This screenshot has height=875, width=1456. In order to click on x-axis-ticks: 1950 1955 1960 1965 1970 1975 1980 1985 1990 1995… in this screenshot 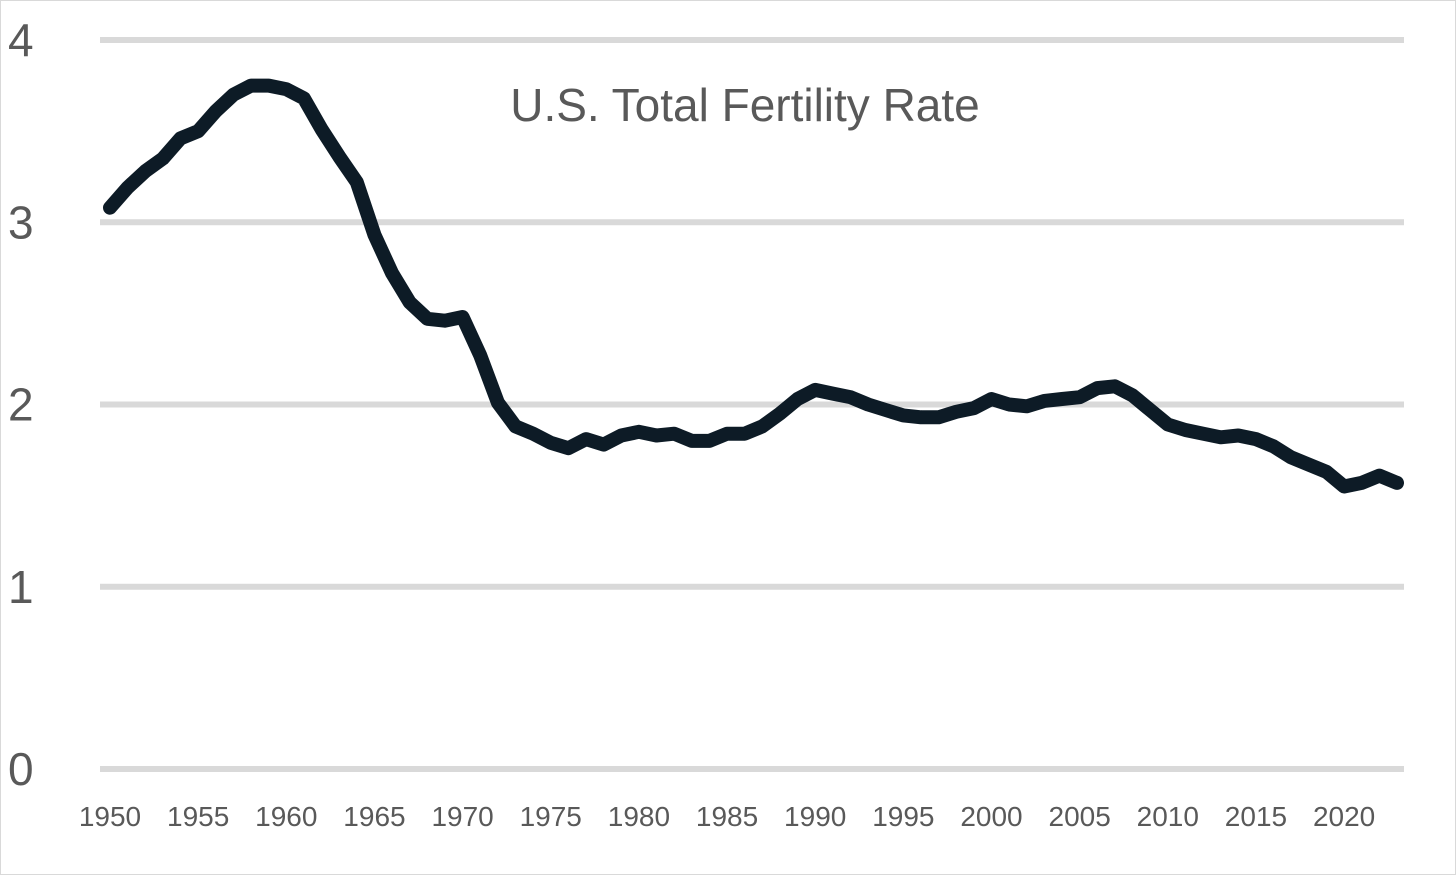, I will do `click(727, 816)`.